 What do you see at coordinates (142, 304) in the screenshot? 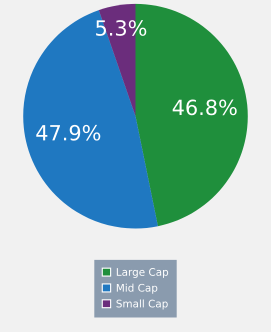
I see `legend-label: Small Cap` at bounding box center [142, 304].